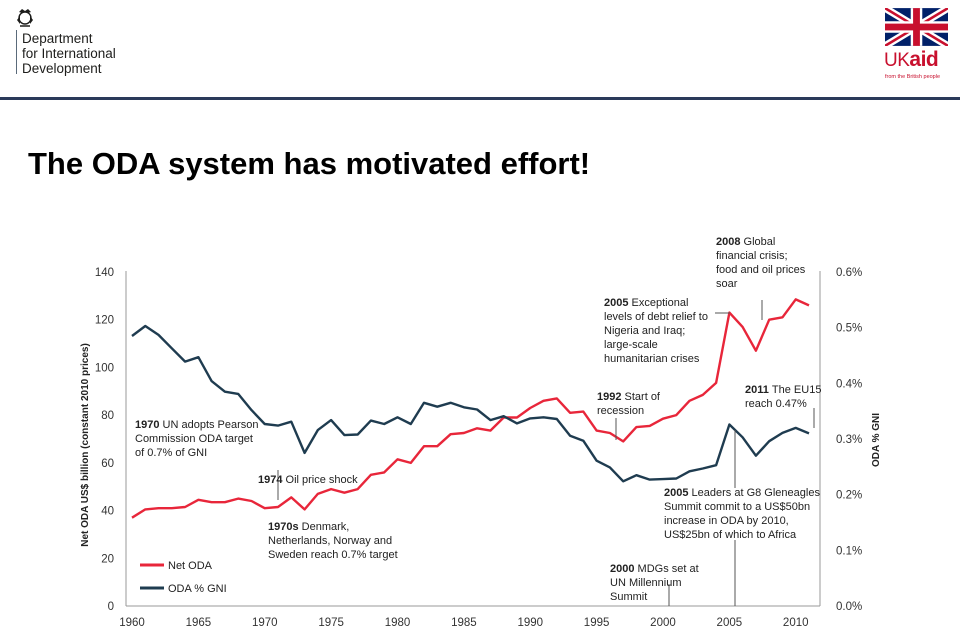 This screenshot has width=960, height=640. What do you see at coordinates (57, 38) in the screenshot?
I see `department-line-1: Department` at bounding box center [57, 38].